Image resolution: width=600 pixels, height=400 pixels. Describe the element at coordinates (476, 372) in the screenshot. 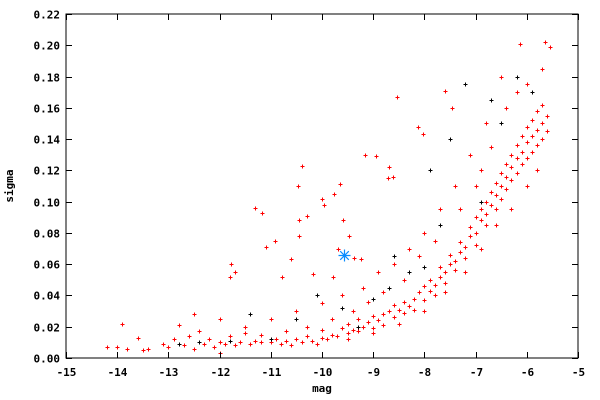

I see `x-tick-label: -7` at that location.